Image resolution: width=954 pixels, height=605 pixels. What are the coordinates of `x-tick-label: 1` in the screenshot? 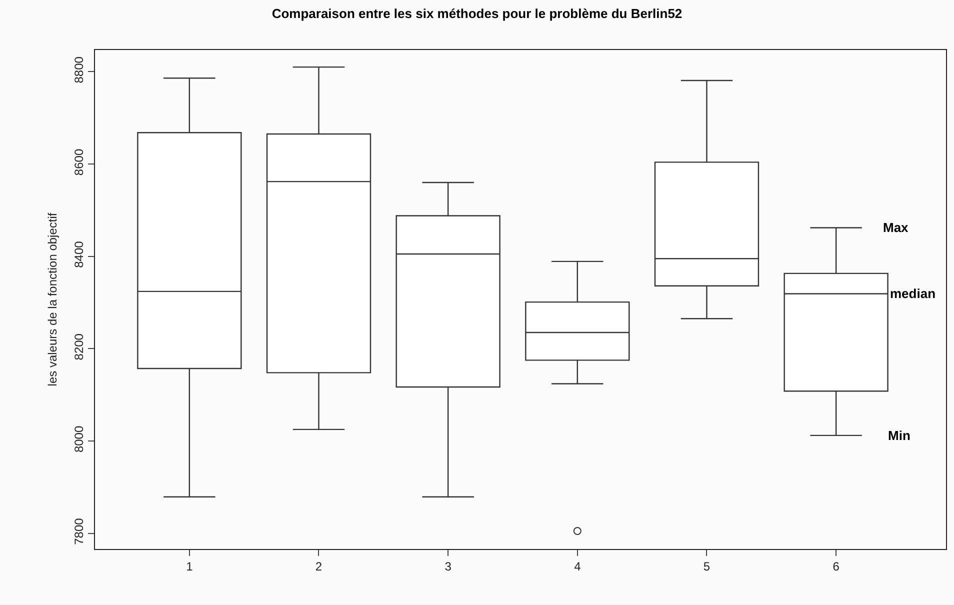 It's located at (190, 566).